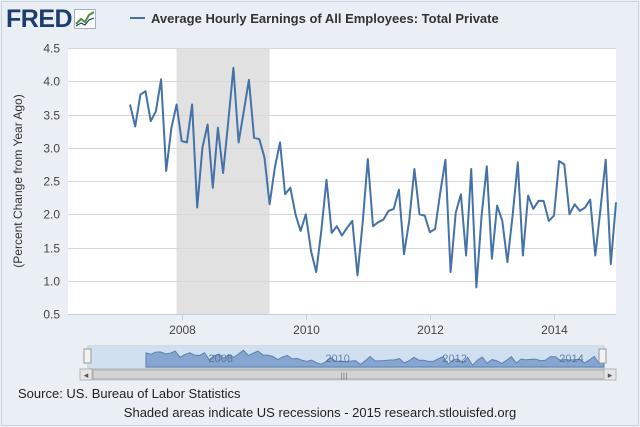  Describe the element at coordinates (430, 330) in the screenshot. I see `x-tick-label: 2012` at that location.